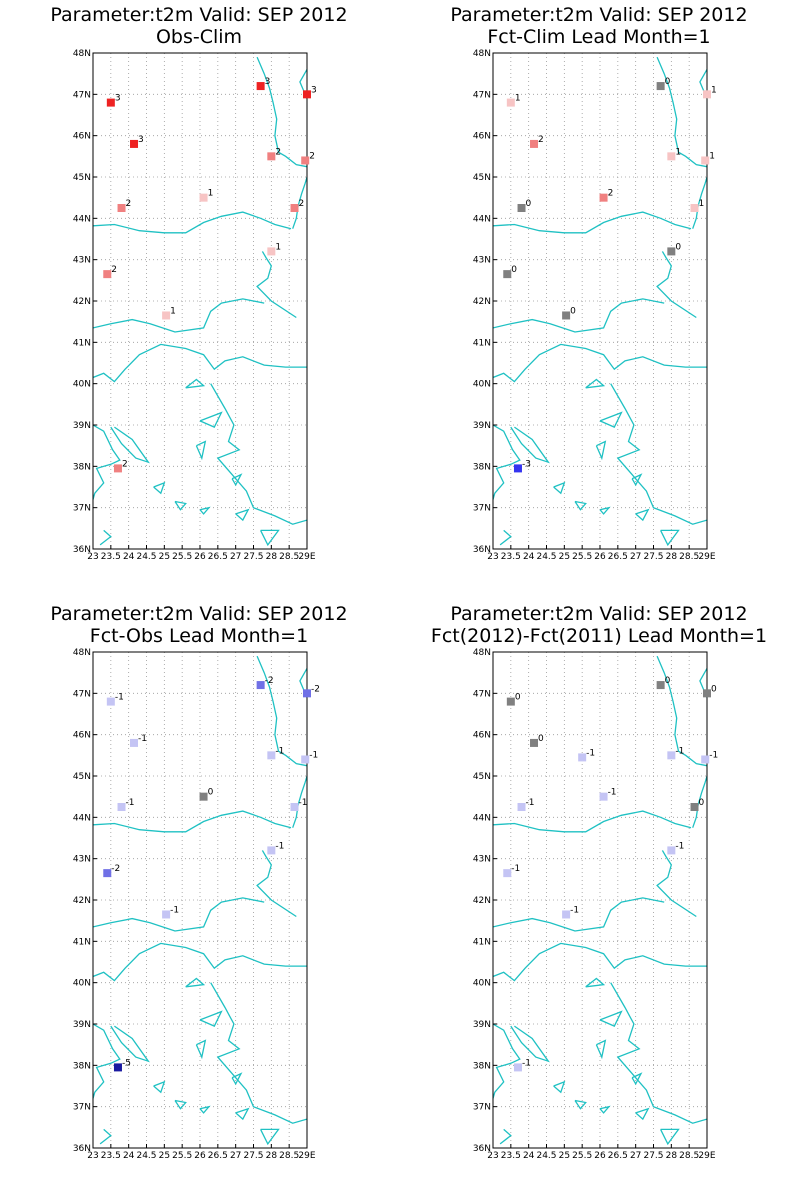 The width and height of the screenshot is (800, 1200). Describe the element at coordinates (199, 15) in the screenshot. I see `panel-1-title-line1: Parameter:t2m Valid: SEP 2012` at that location.